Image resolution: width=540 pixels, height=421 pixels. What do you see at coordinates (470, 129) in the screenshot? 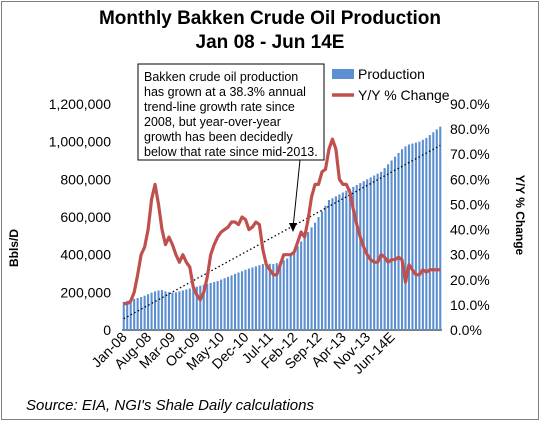
I see `y2-tick-label: 80.0%` at bounding box center [470, 129].